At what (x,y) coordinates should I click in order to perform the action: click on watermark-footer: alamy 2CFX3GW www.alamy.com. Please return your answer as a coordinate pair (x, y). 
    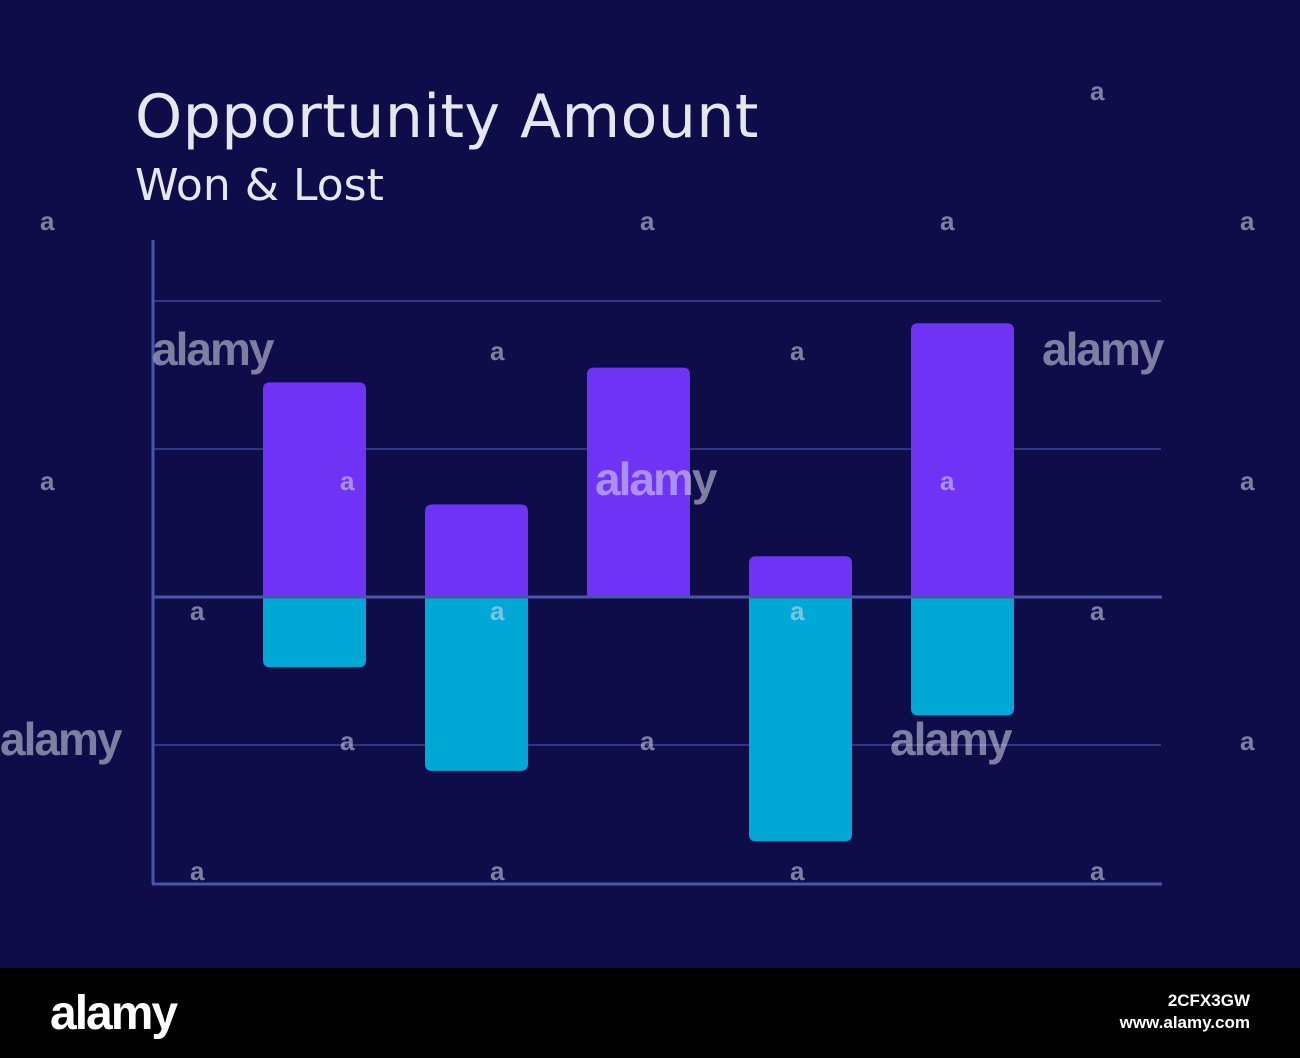
    Looking at the image, I should click on (650, 1013).